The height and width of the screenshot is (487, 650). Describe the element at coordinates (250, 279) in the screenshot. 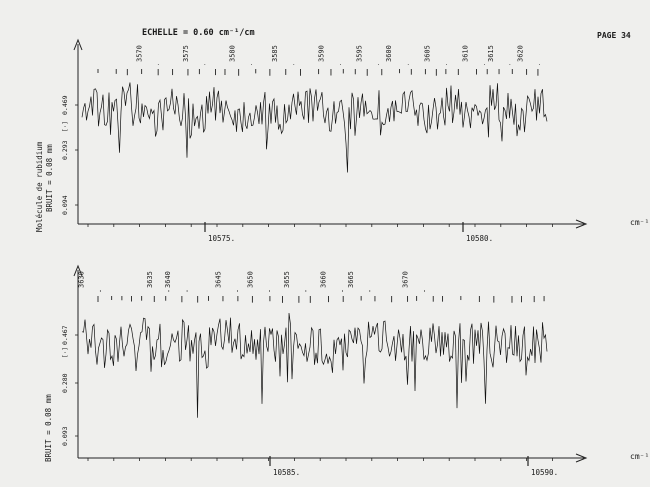

I see `line-annotation: 3650` at that location.